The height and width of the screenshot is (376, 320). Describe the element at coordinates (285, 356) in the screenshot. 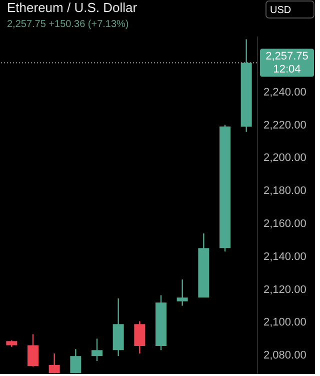

I see `y-tick-label: 2,080.00` at that location.